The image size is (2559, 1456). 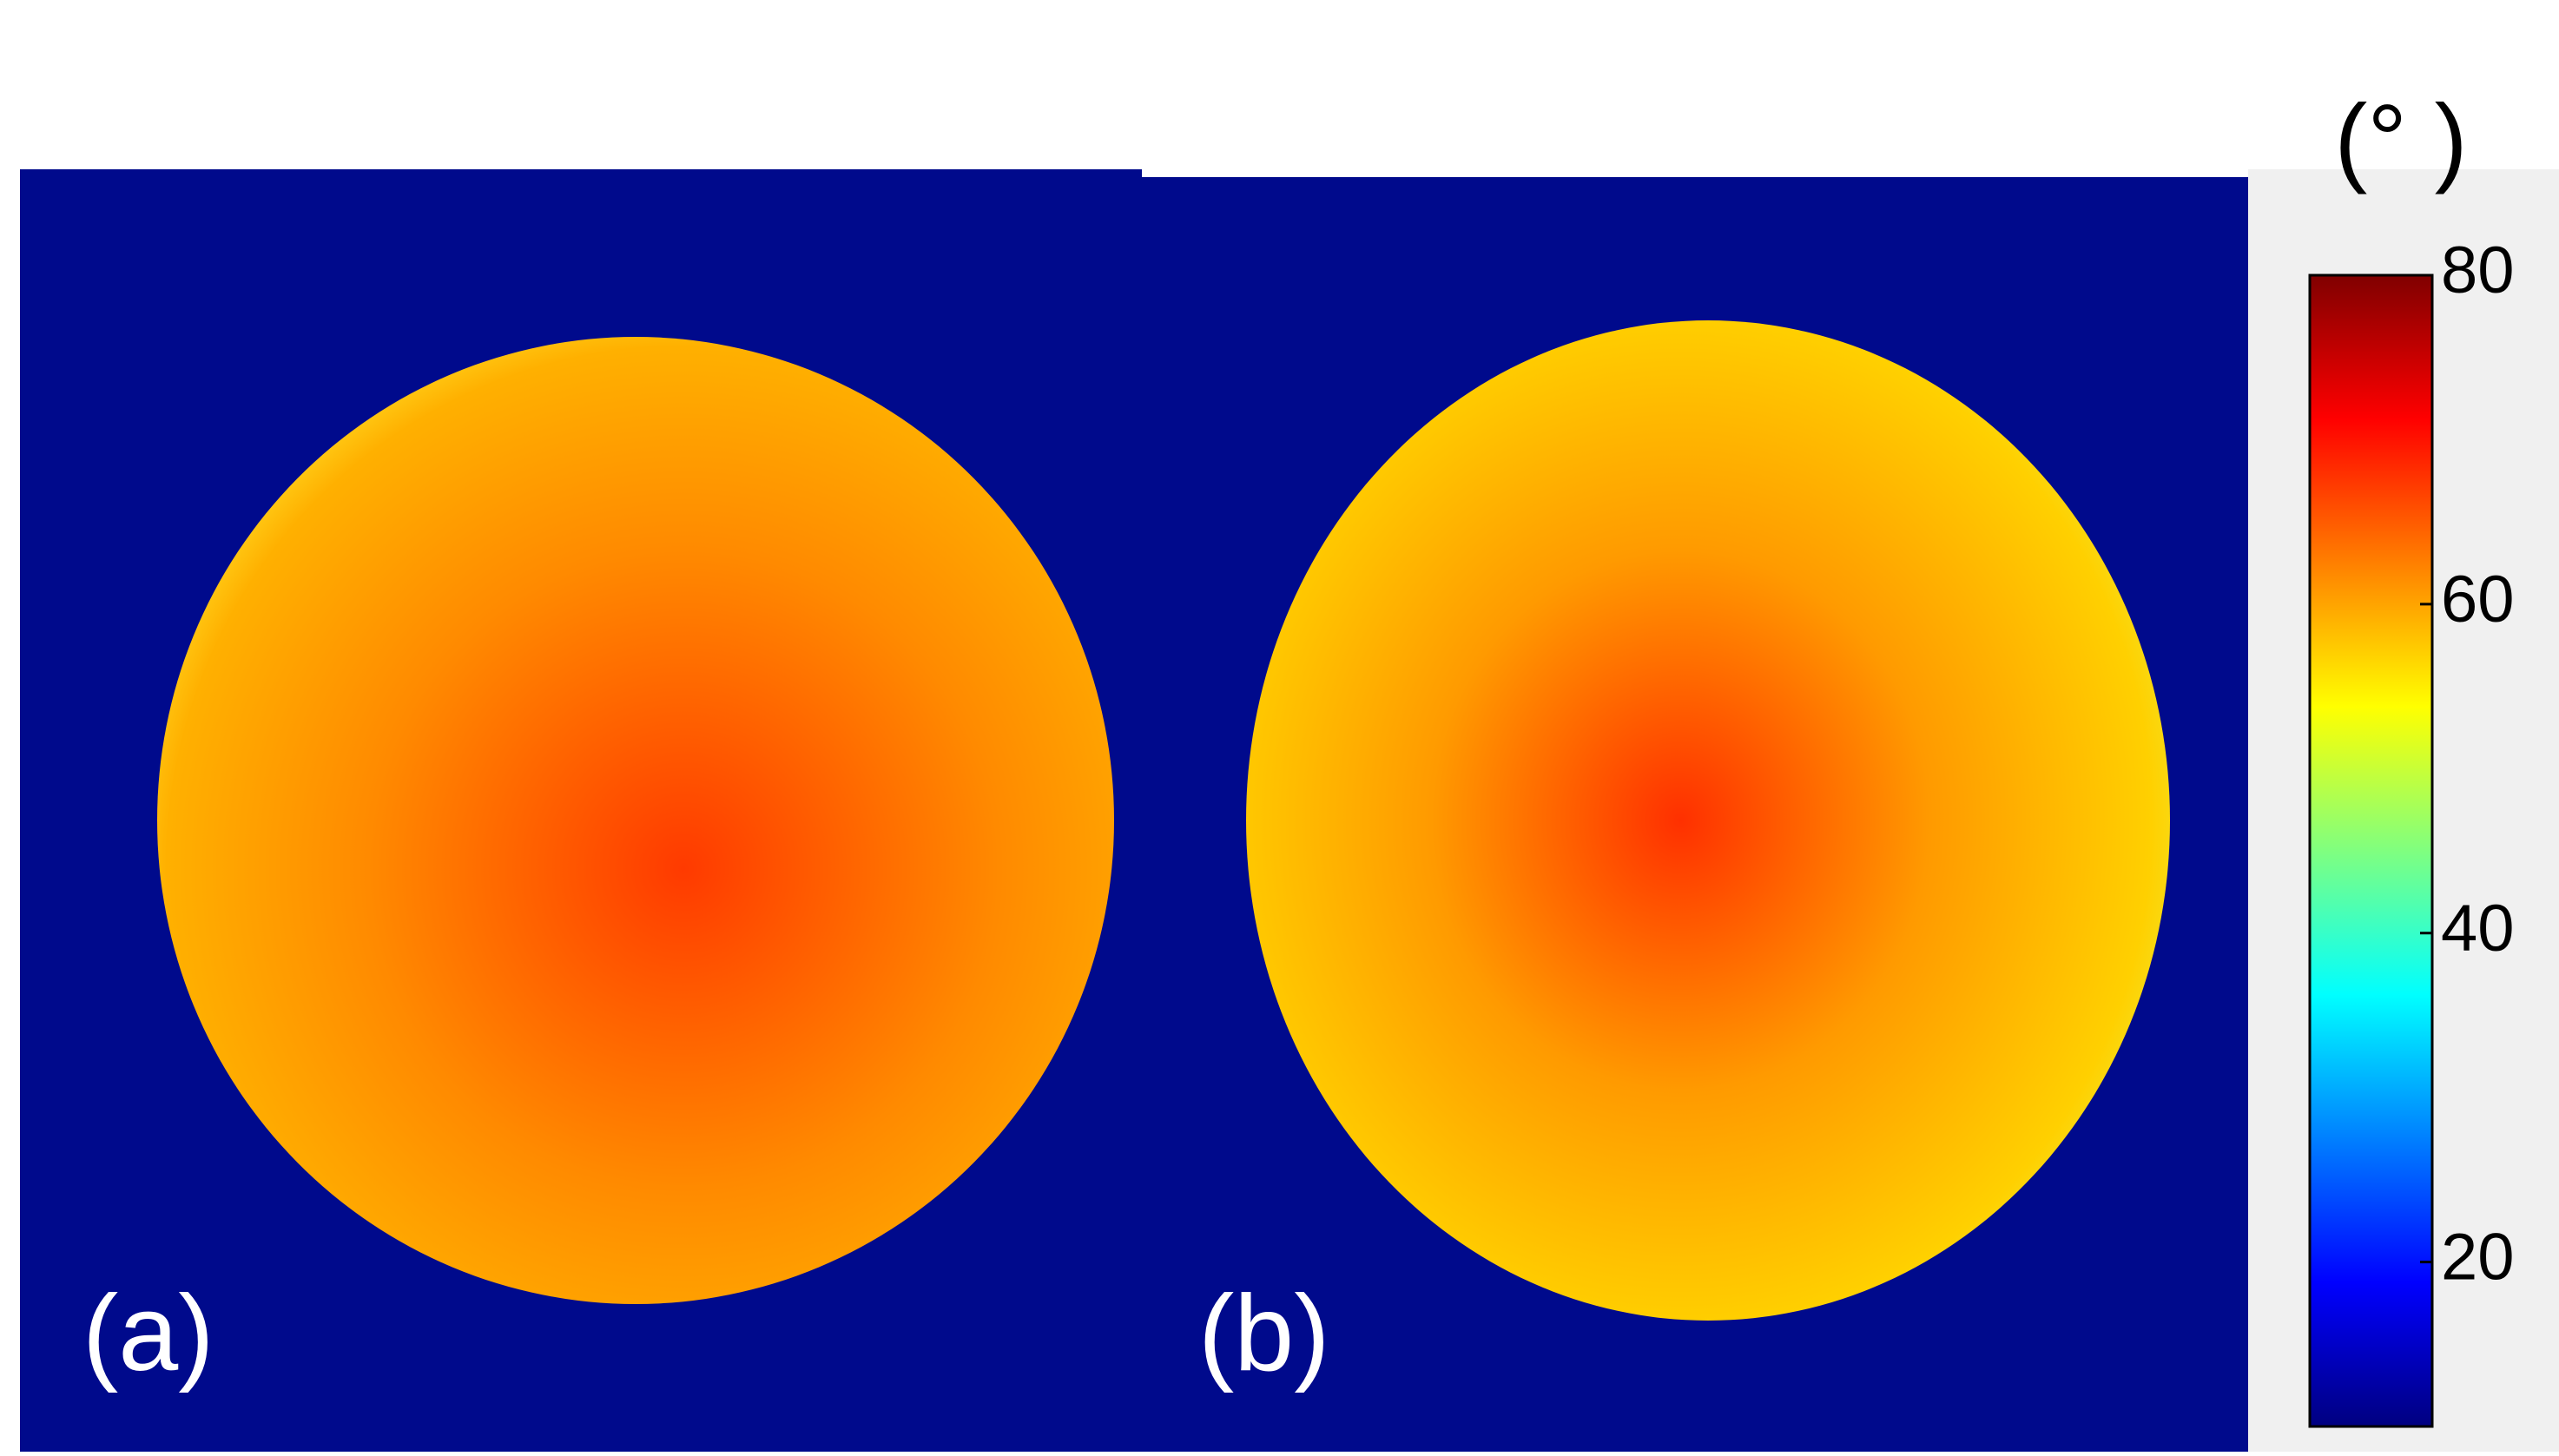 I want to click on y-tick-label: 40, so click(x=2478, y=928).